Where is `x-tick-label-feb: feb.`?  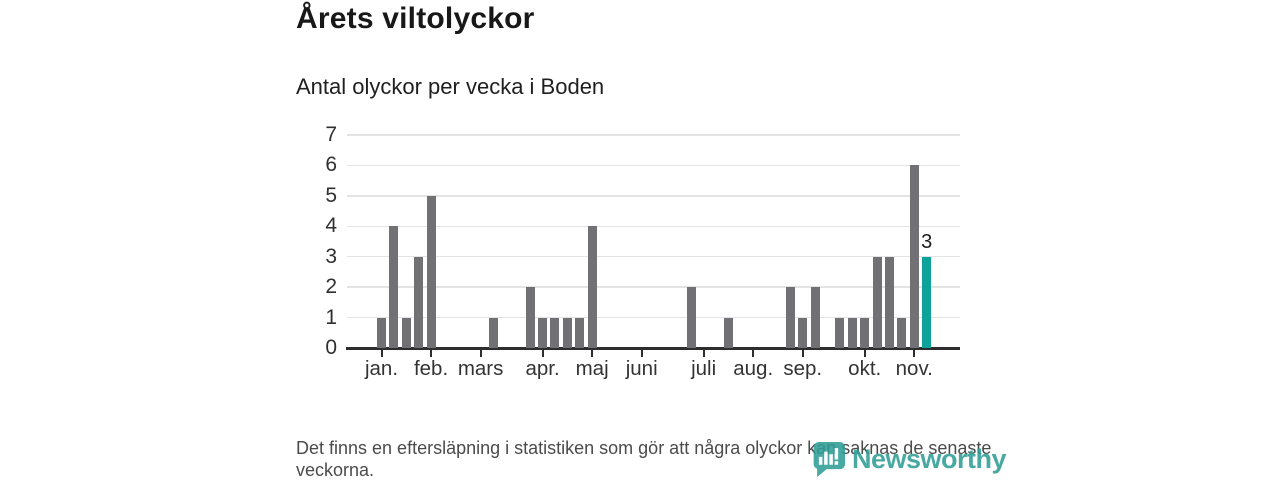
x-tick-label-feb: feb. is located at coordinates (431, 368).